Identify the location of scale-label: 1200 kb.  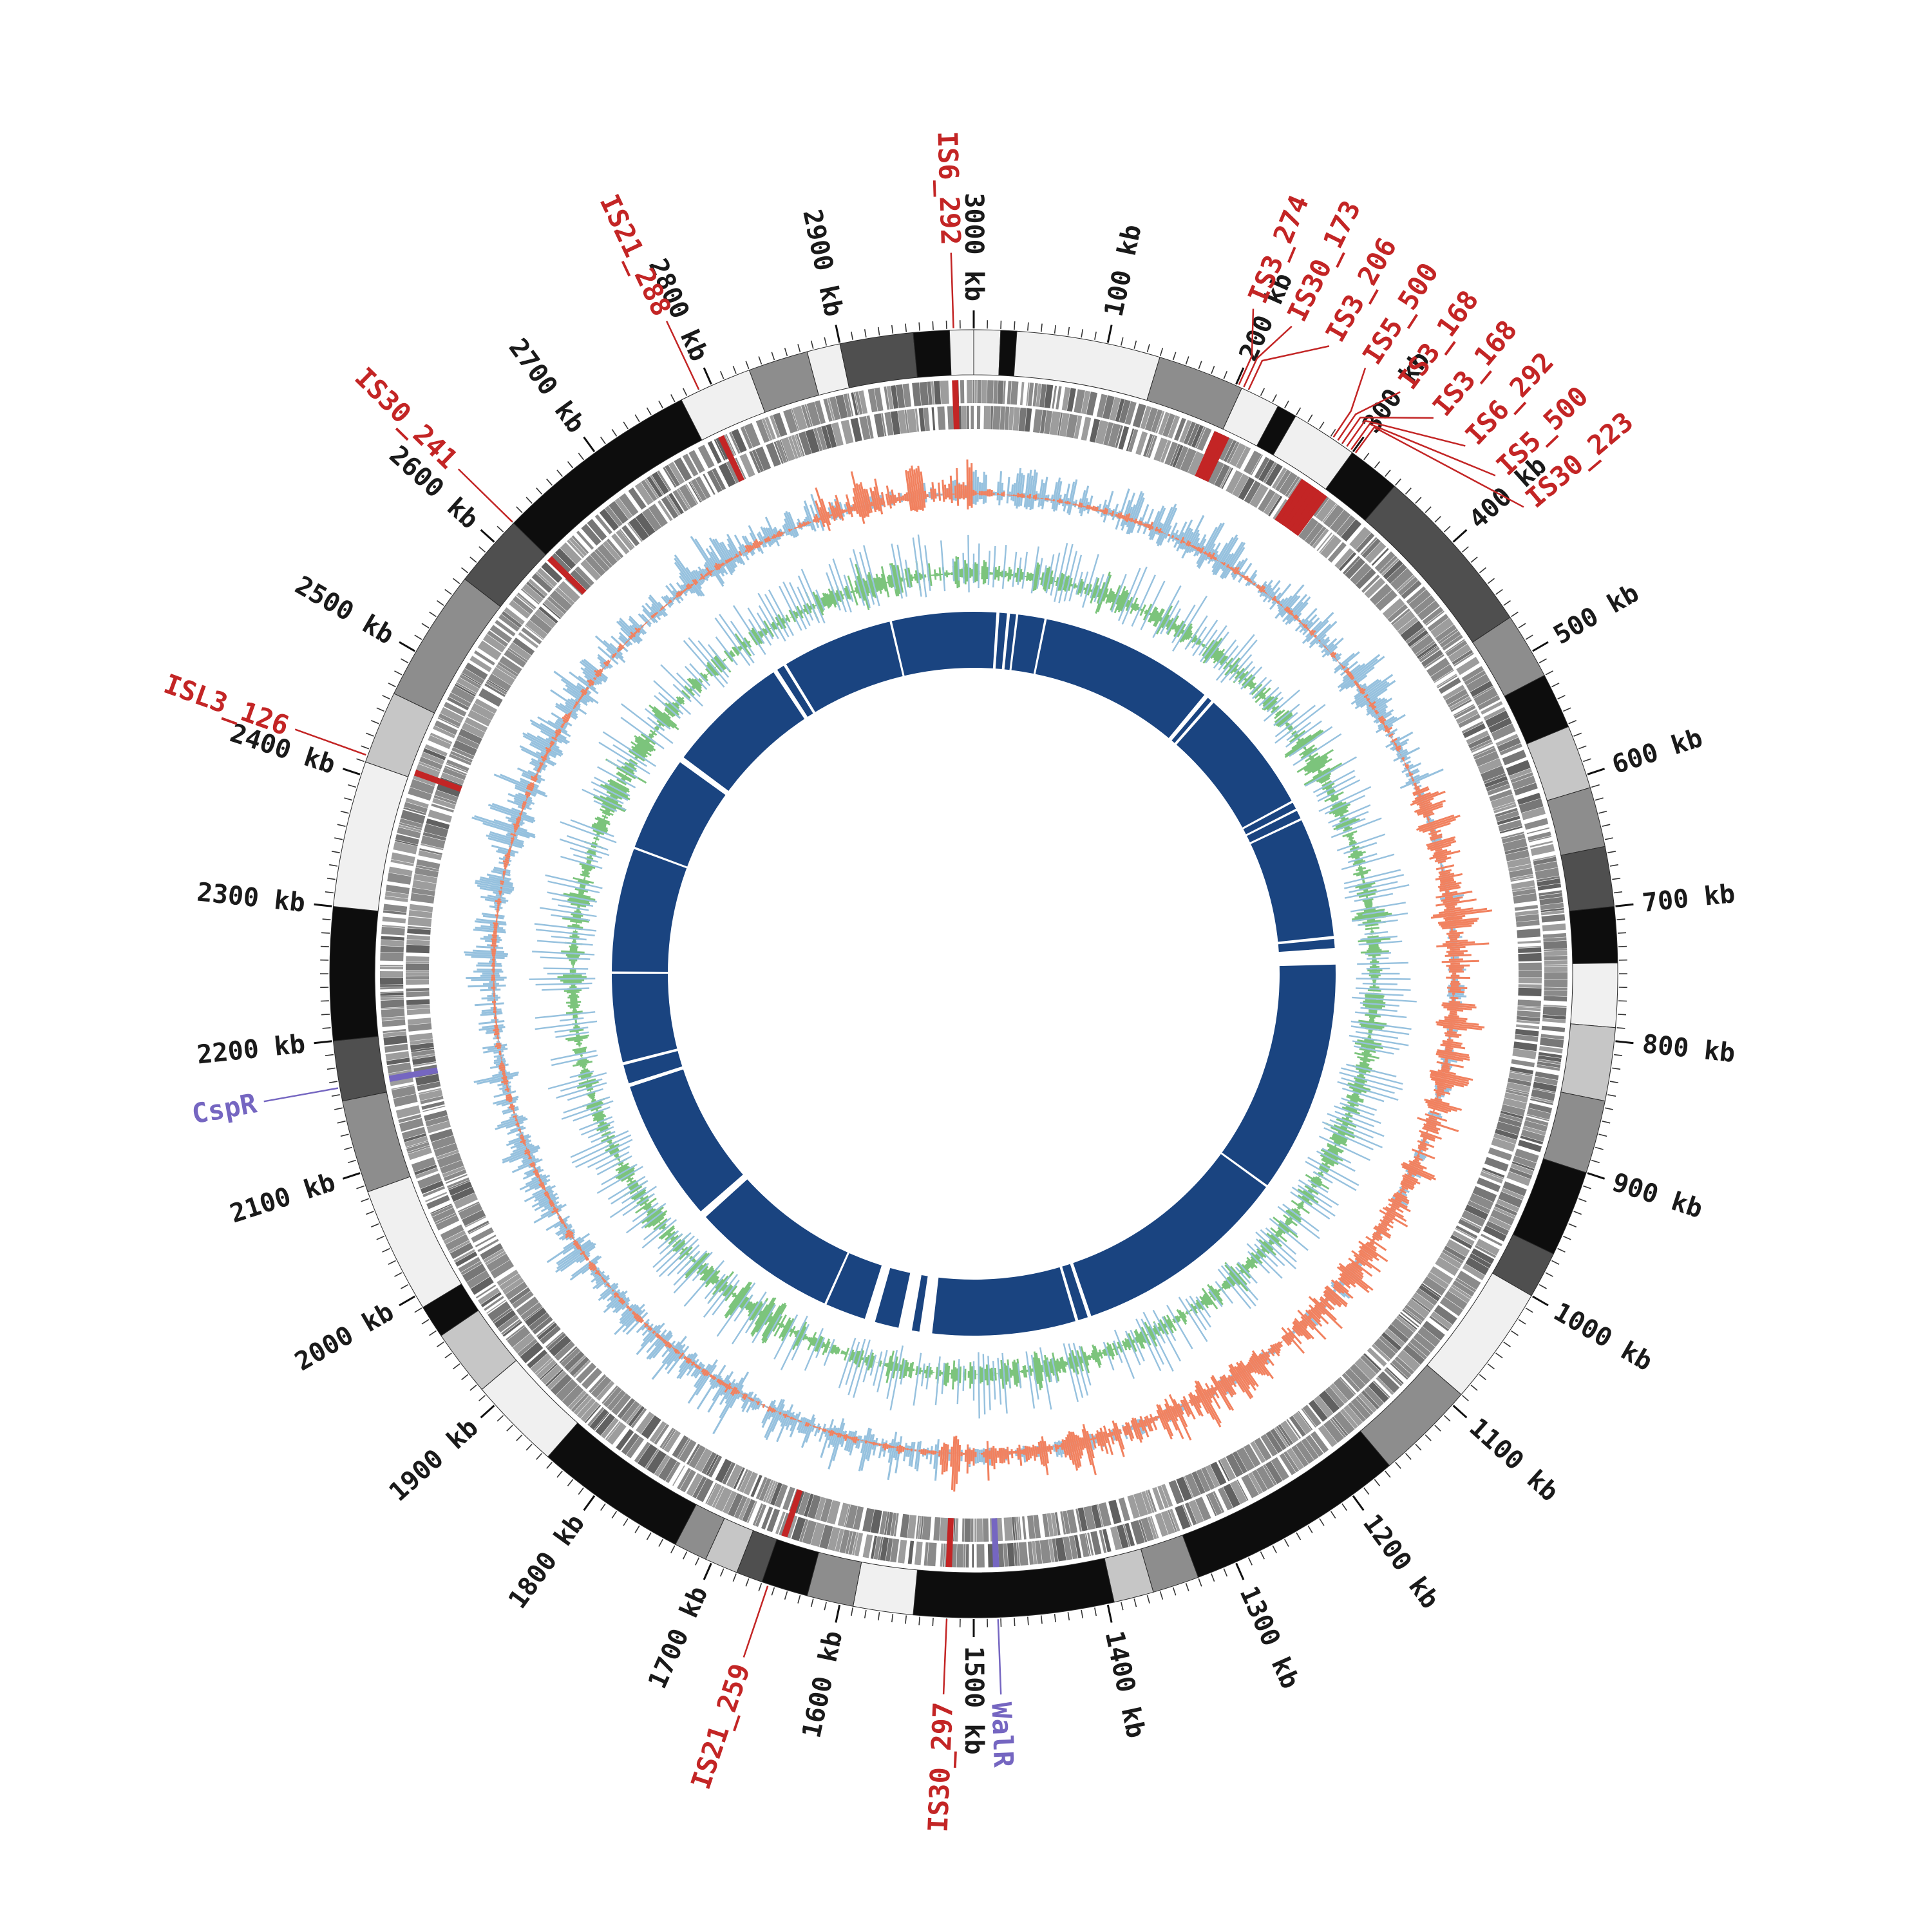
(1401, 1562).